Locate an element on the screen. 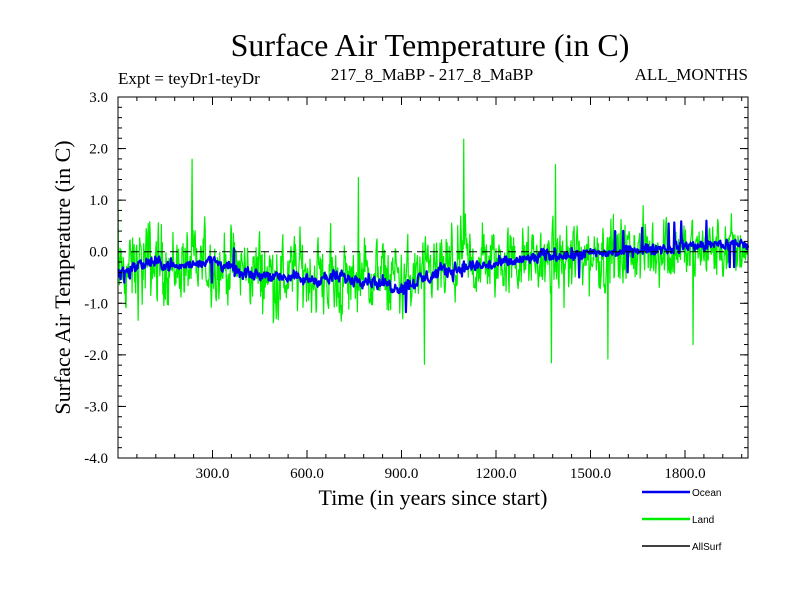 The image size is (800, 600). legend-label-allsurf: AllSurf is located at coordinates (707, 547).